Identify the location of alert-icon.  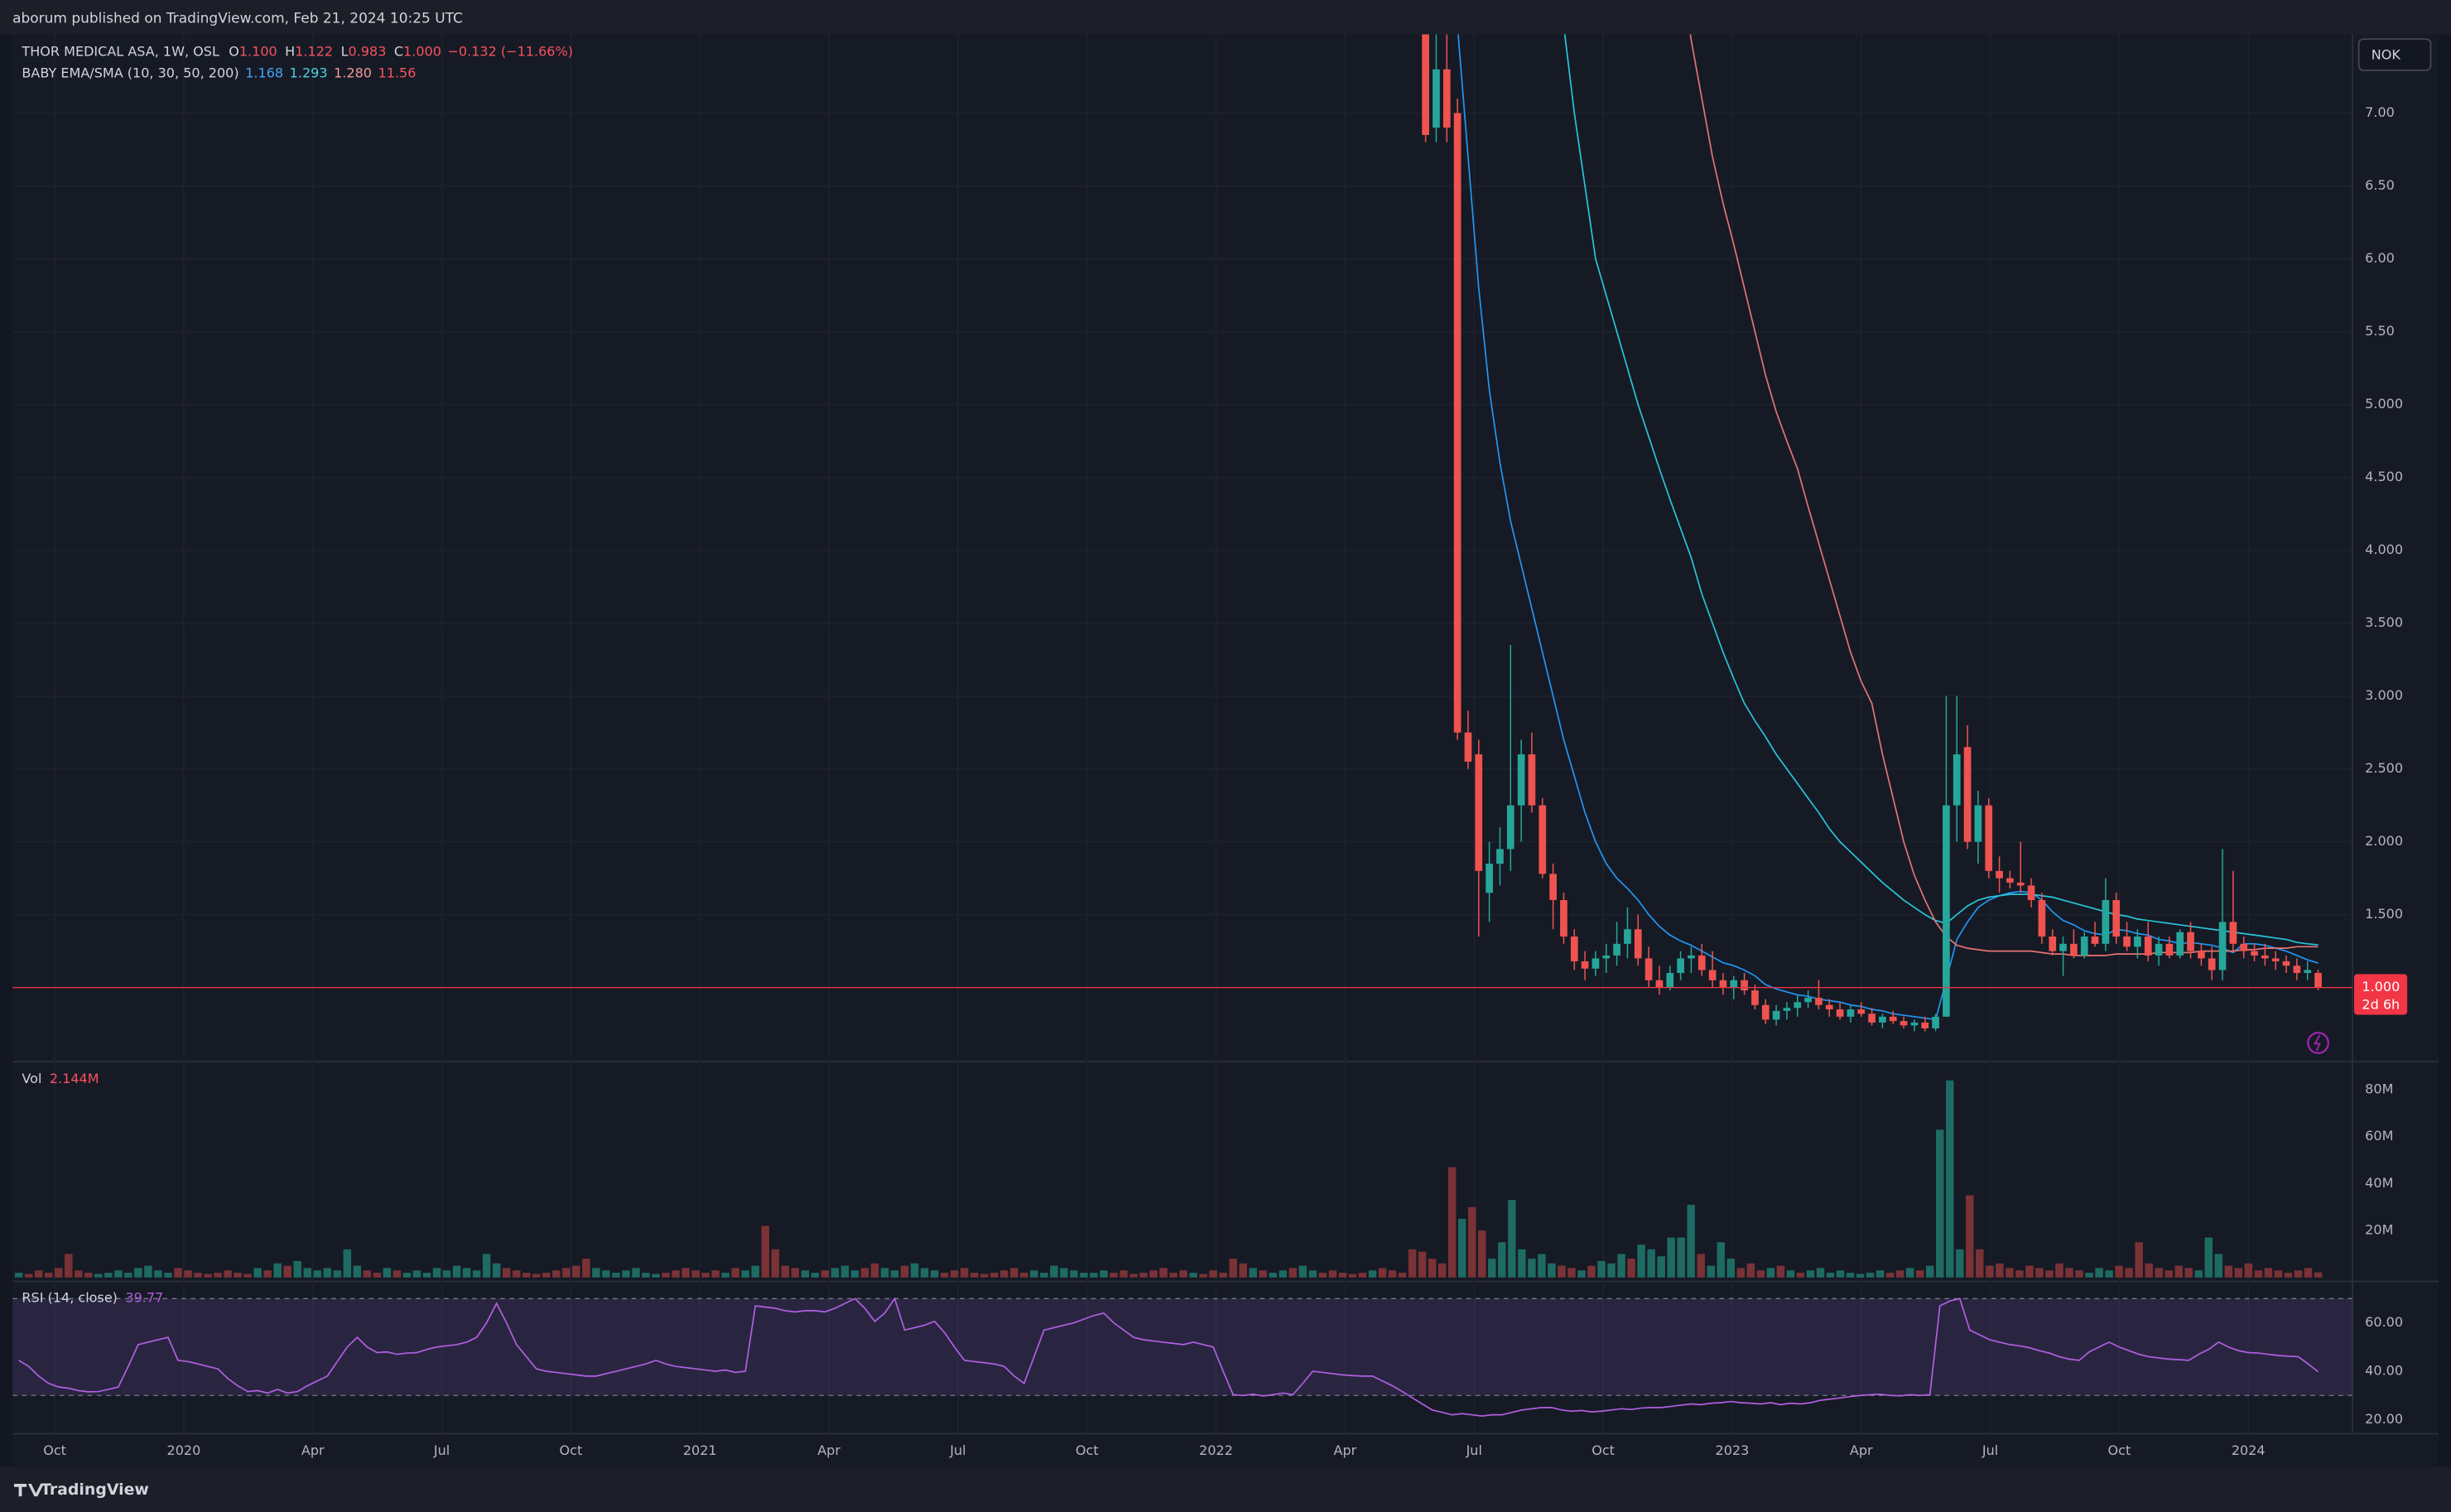
(2318, 1043).